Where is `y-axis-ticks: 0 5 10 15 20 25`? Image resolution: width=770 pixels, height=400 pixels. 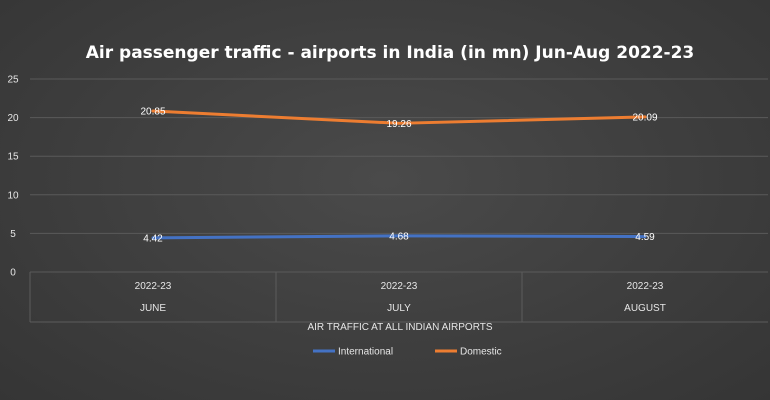 y-axis-ticks: 0 5 10 15 20 25 is located at coordinates (13, 177).